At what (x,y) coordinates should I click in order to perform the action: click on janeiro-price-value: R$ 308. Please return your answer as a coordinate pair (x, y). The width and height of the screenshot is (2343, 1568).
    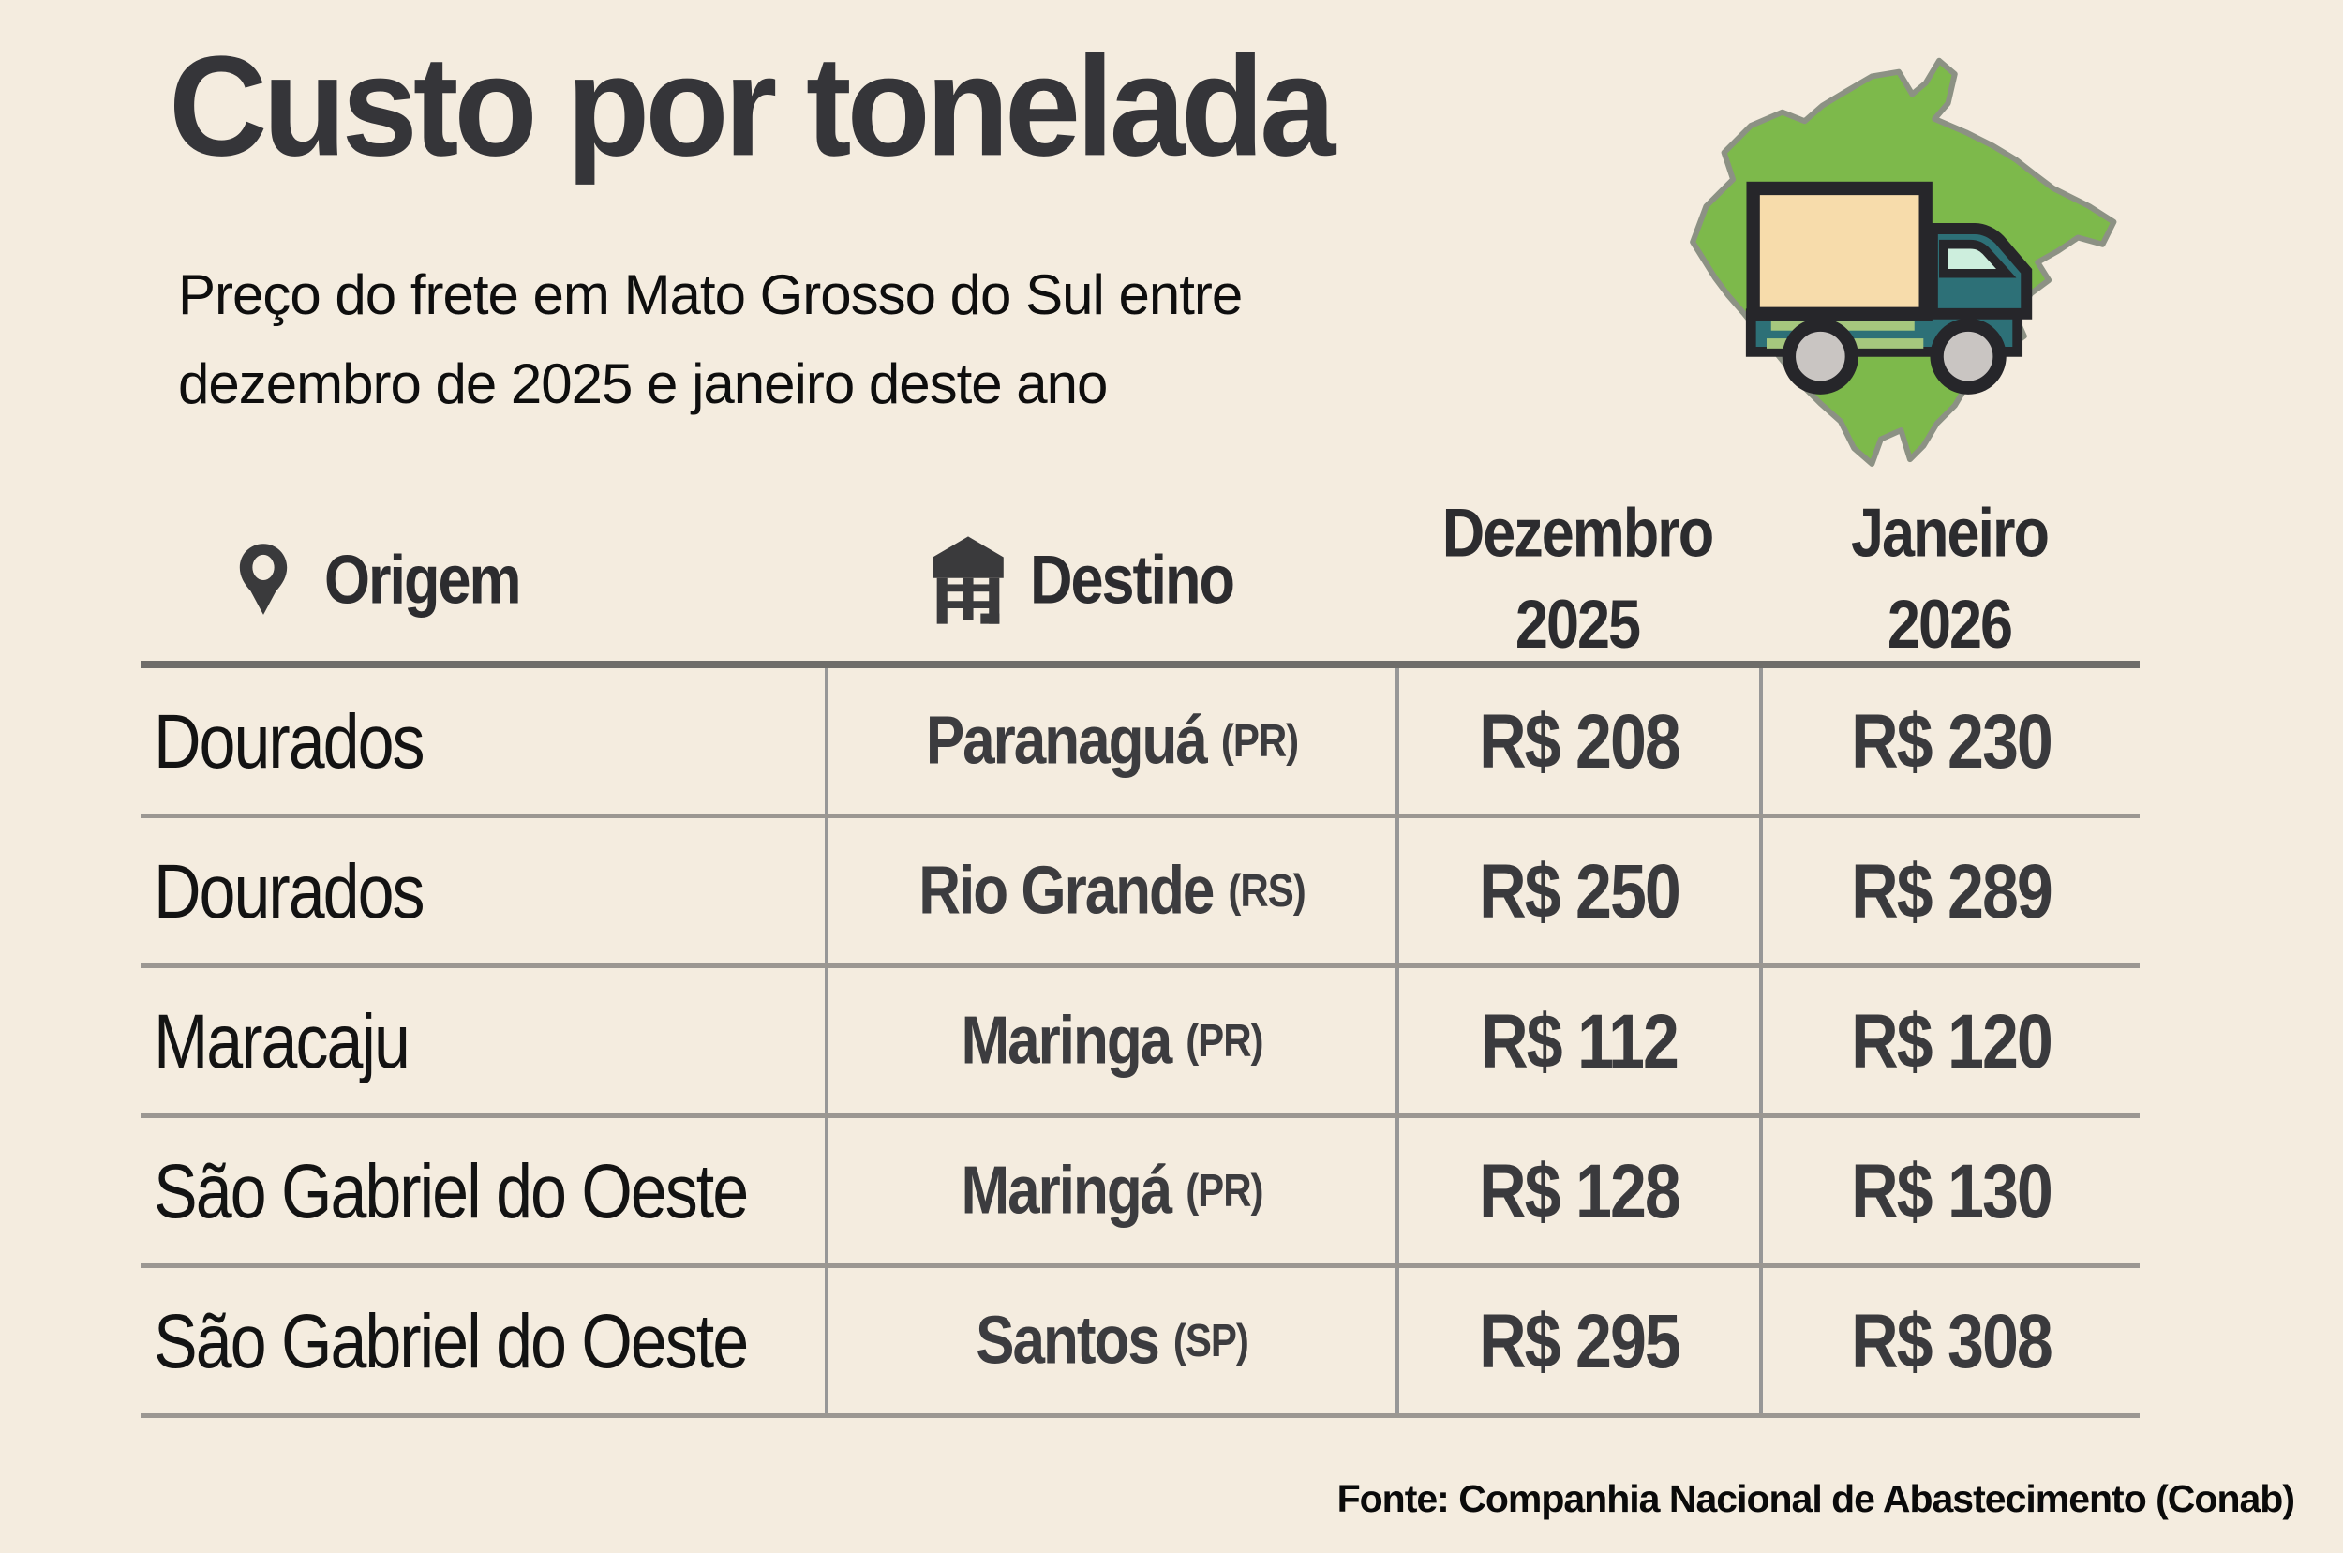
    Looking at the image, I should click on (1952, 1341).